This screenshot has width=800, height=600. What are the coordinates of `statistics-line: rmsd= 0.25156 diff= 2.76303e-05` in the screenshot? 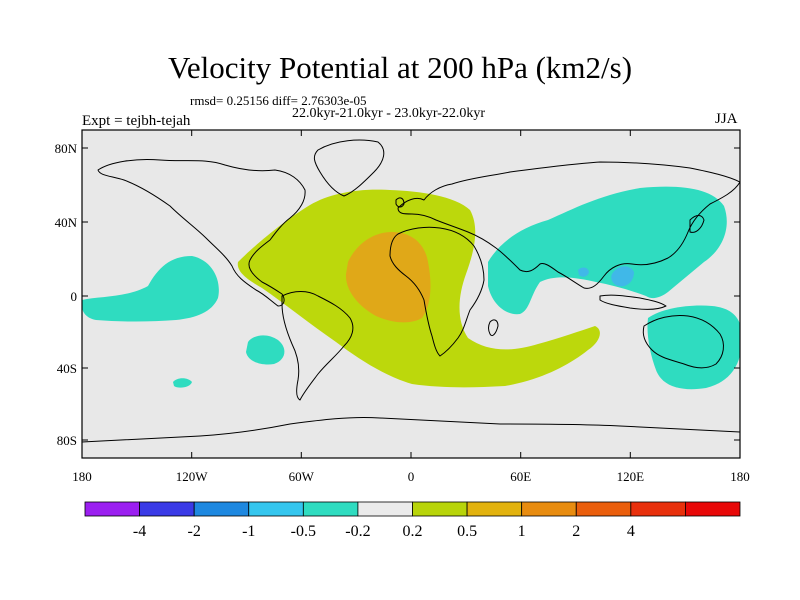 It's located at (278, 100).